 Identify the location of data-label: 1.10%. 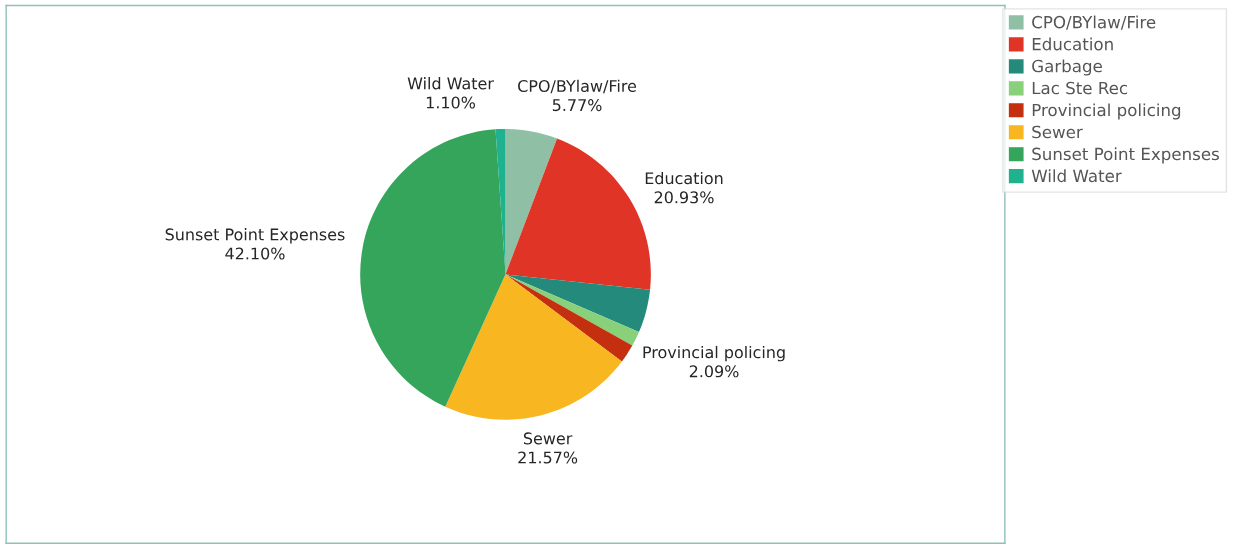
(451, 102).